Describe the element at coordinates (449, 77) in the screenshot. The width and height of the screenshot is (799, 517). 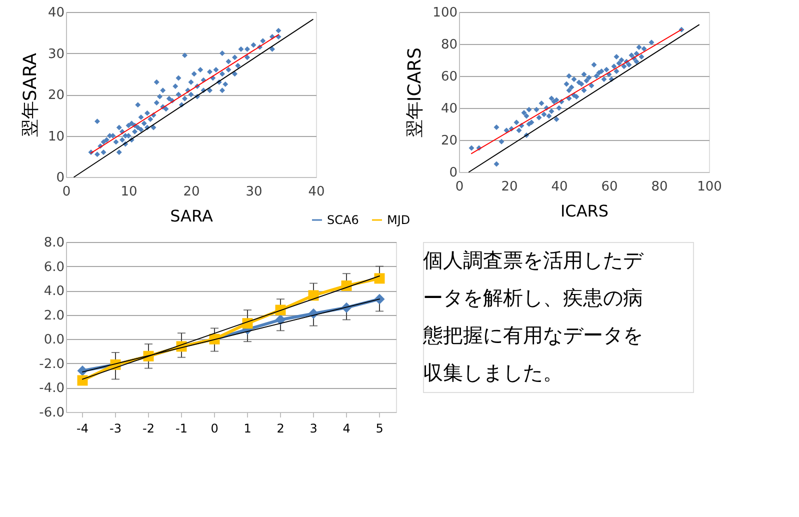
I see `y-tick-label: 60` at that location.